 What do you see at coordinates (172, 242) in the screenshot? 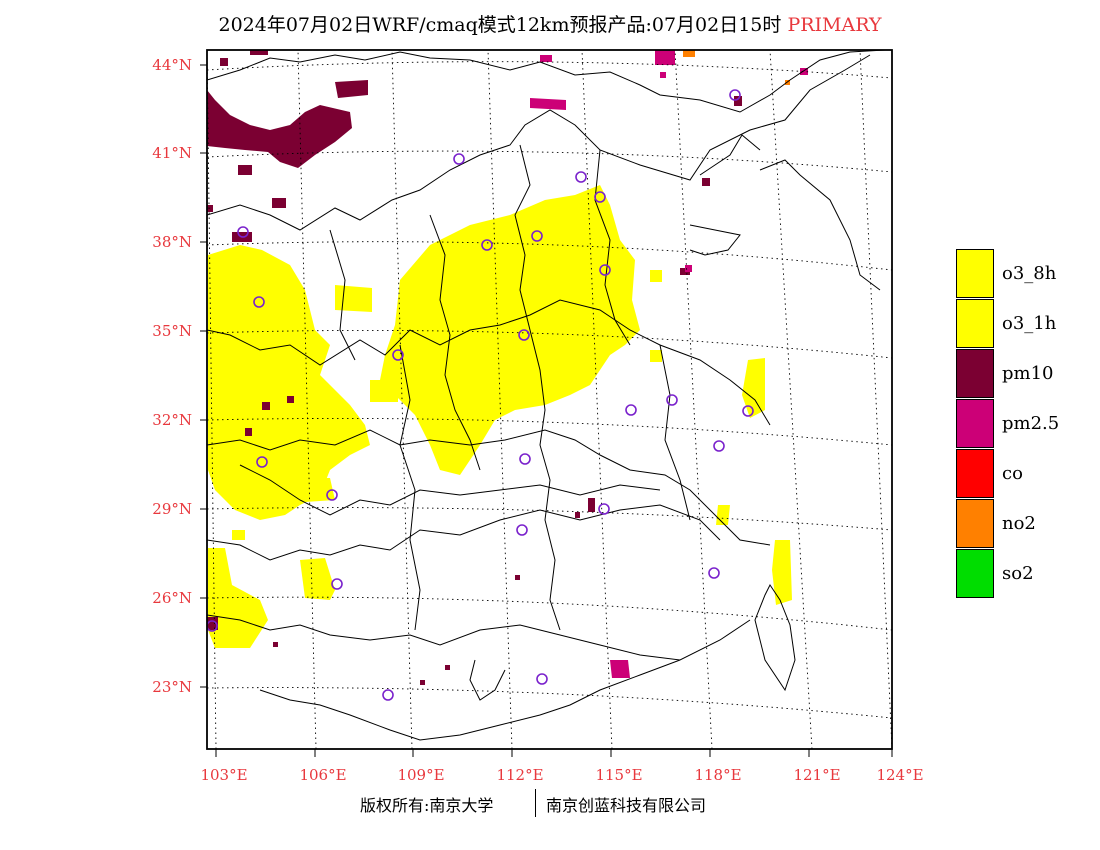
I see `lat-label: 38°N` at bounding box center [172, 242].